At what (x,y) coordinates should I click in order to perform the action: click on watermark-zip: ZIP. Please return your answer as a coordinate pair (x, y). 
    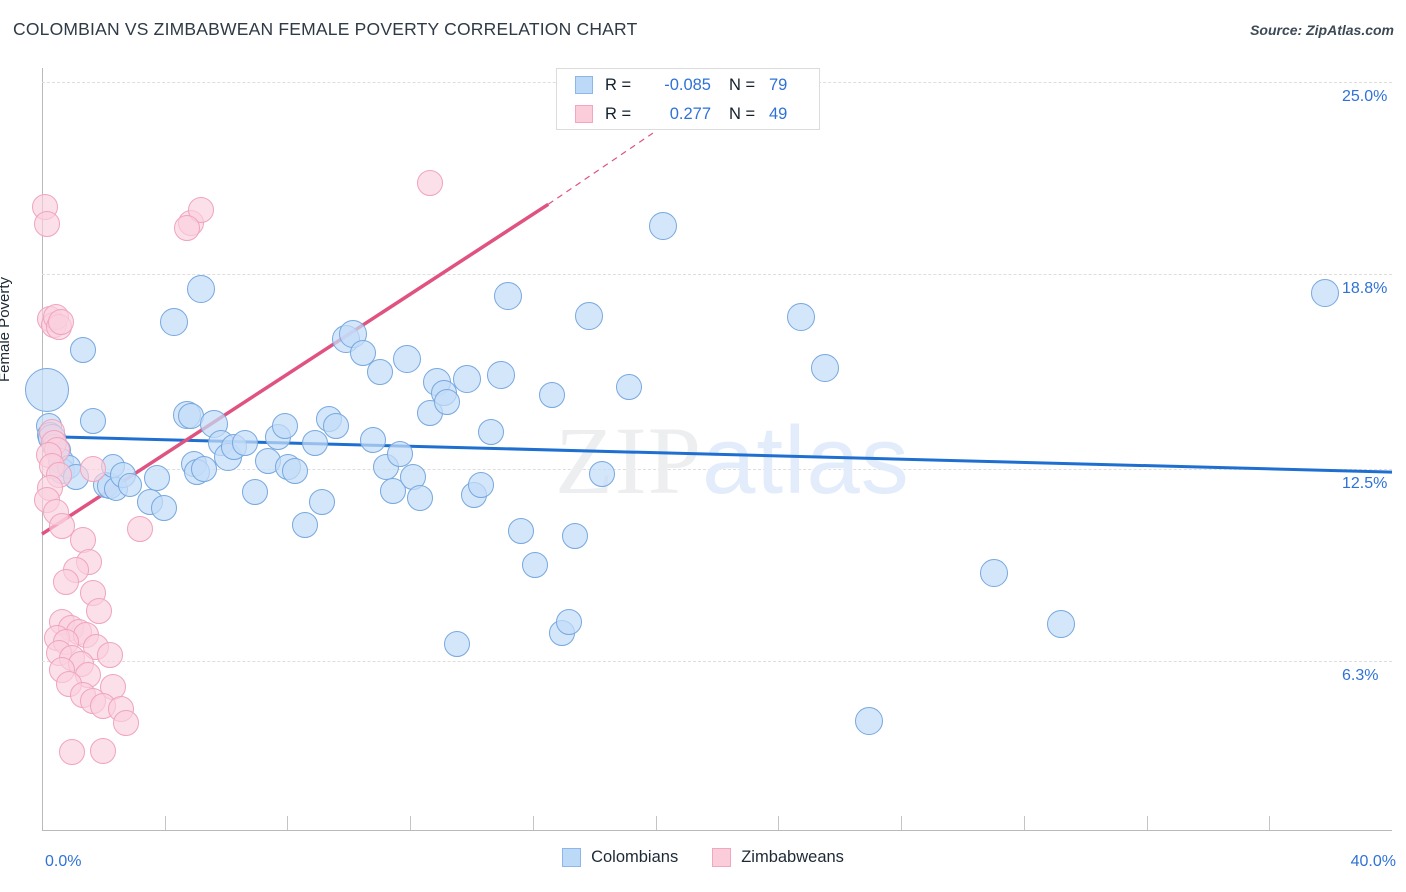
    Looking at the image, I should click on (628, 460).